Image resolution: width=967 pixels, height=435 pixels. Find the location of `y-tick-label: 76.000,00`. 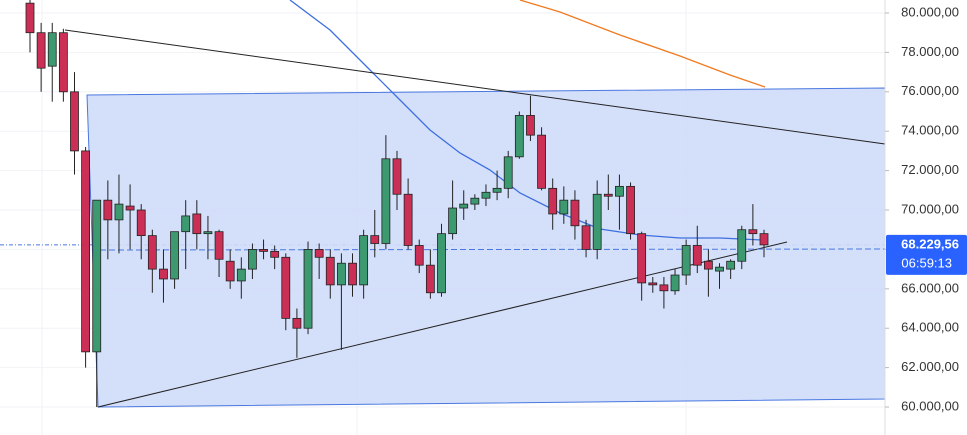

y-tick-label: 76.000,00 is located at coordinates (930, 90).